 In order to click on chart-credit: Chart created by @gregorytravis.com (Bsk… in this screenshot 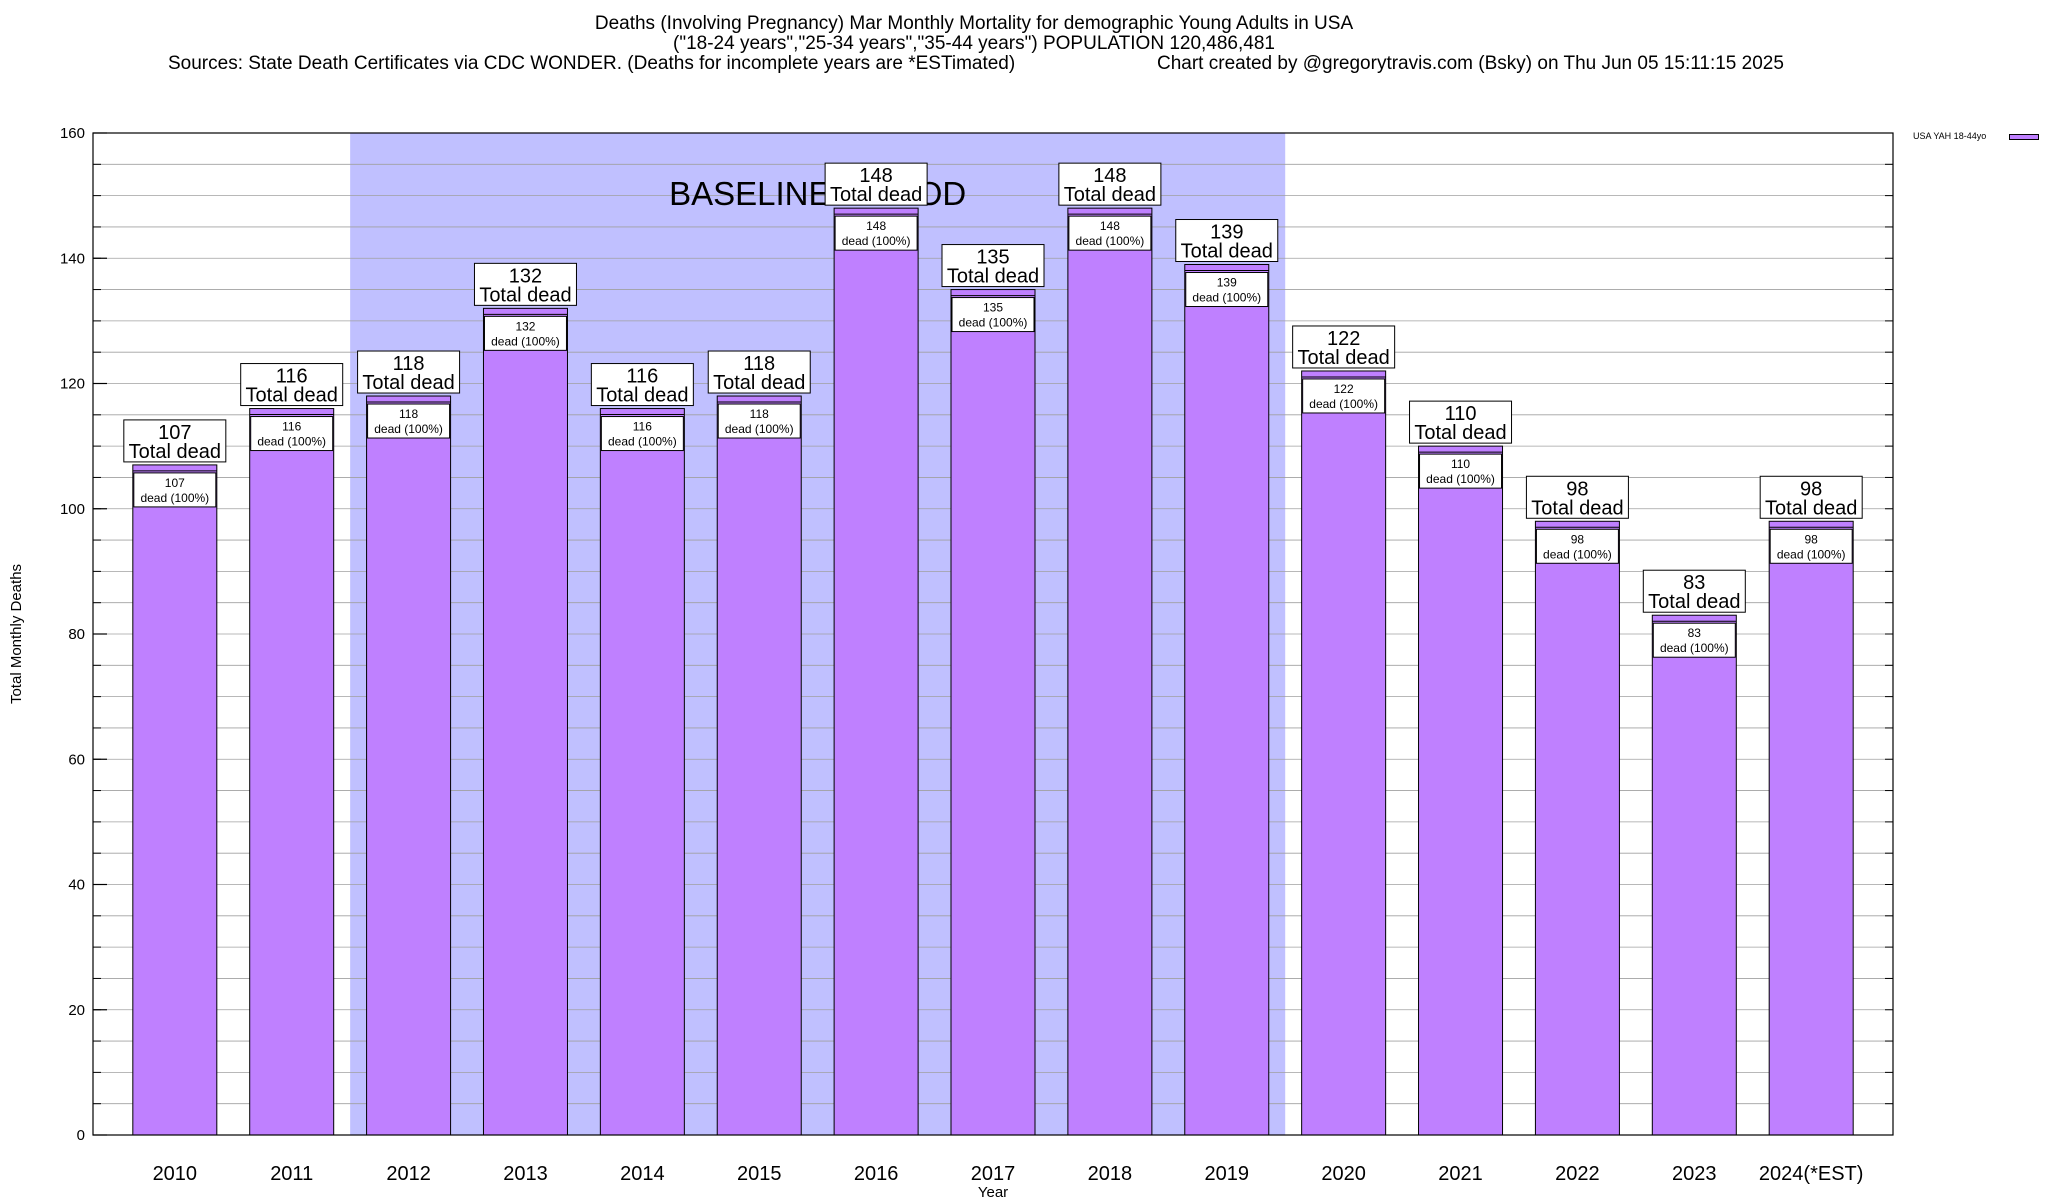, I will do `click(1470, 63)`.